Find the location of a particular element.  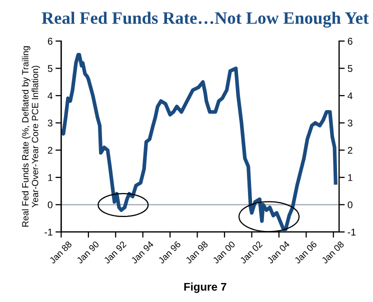

x-tick-label: Jan 90 is located at coordinates (88, 252).